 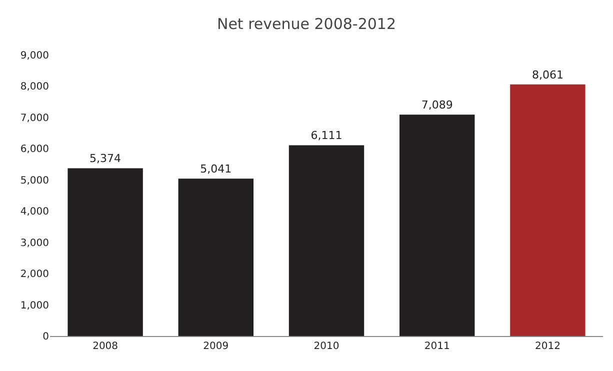 What do you see at coordinates (34, 243) in the screenshot?
I see `y-tick-label: 3,000` at bounding box center [34, 243].